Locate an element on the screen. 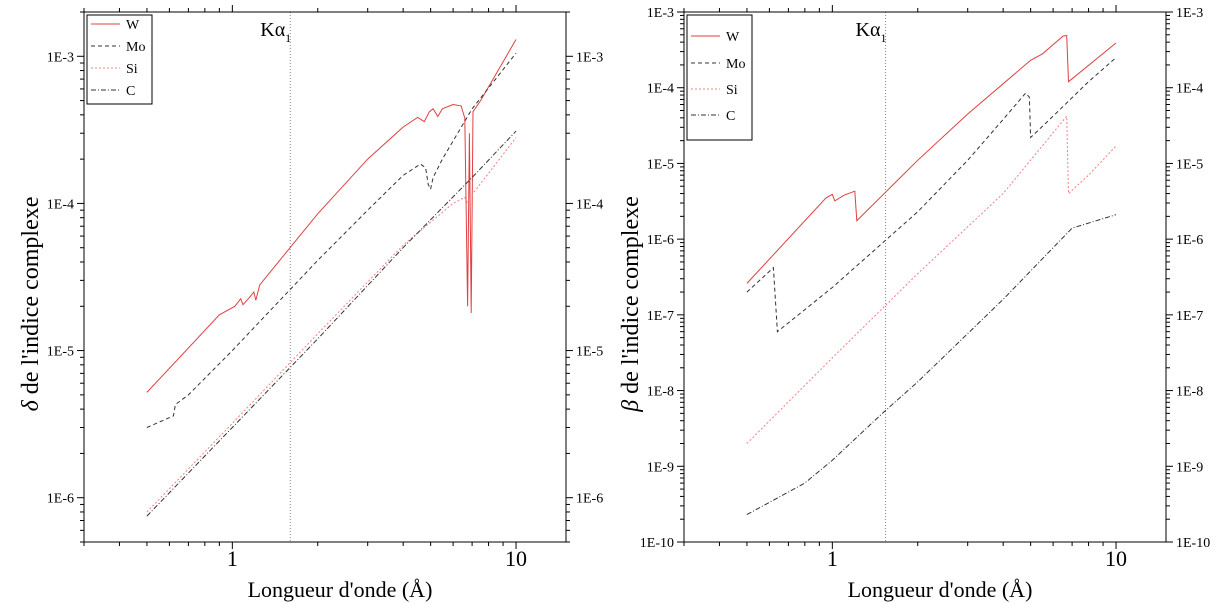 The image size is (1218, 604). y-tick-label: 1E-10 is located at coordinates (657, 543).